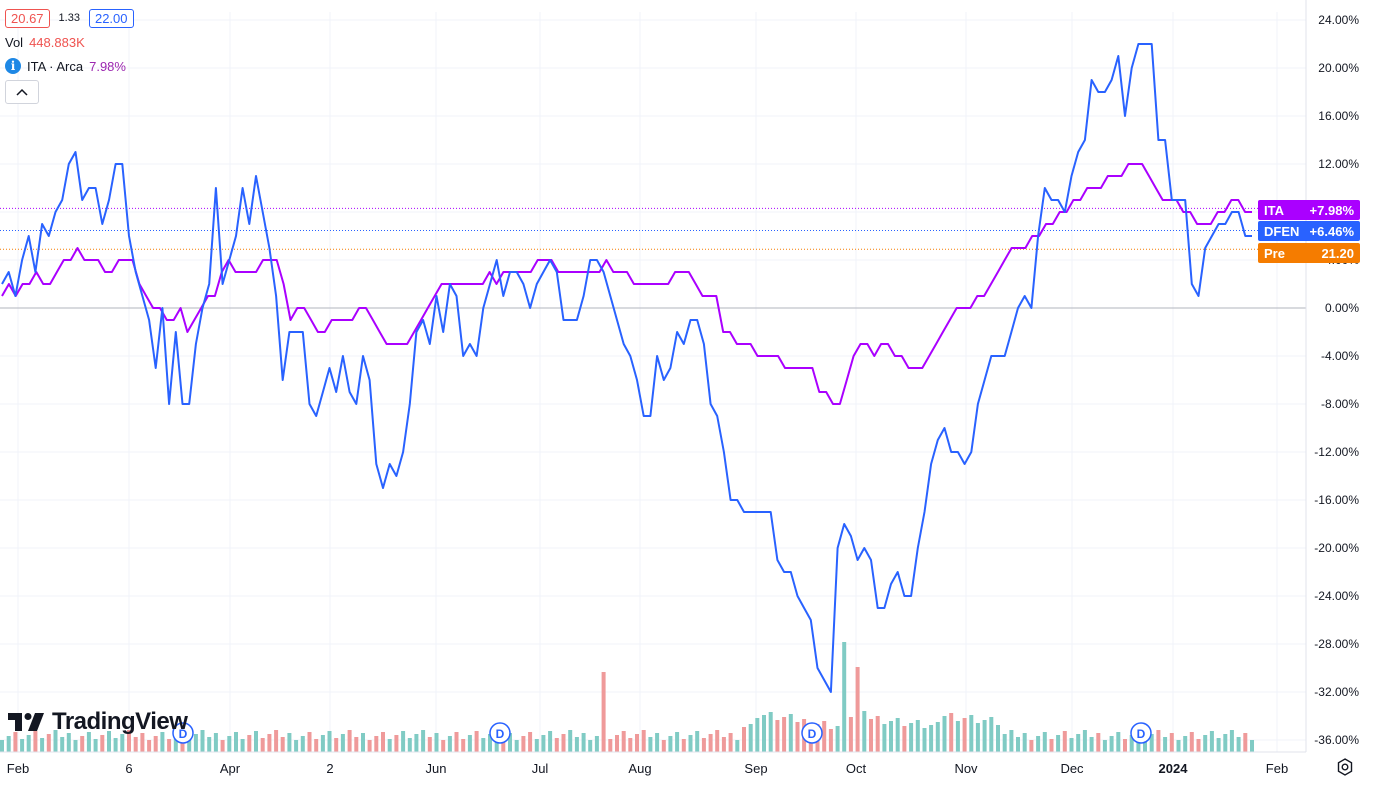 The height and width of the screenshot is (786, 1373). What do you see at coordinates (812, 733) in the screenshot?
I see `dividend-marker-circle` at bounding box center [812, 733].